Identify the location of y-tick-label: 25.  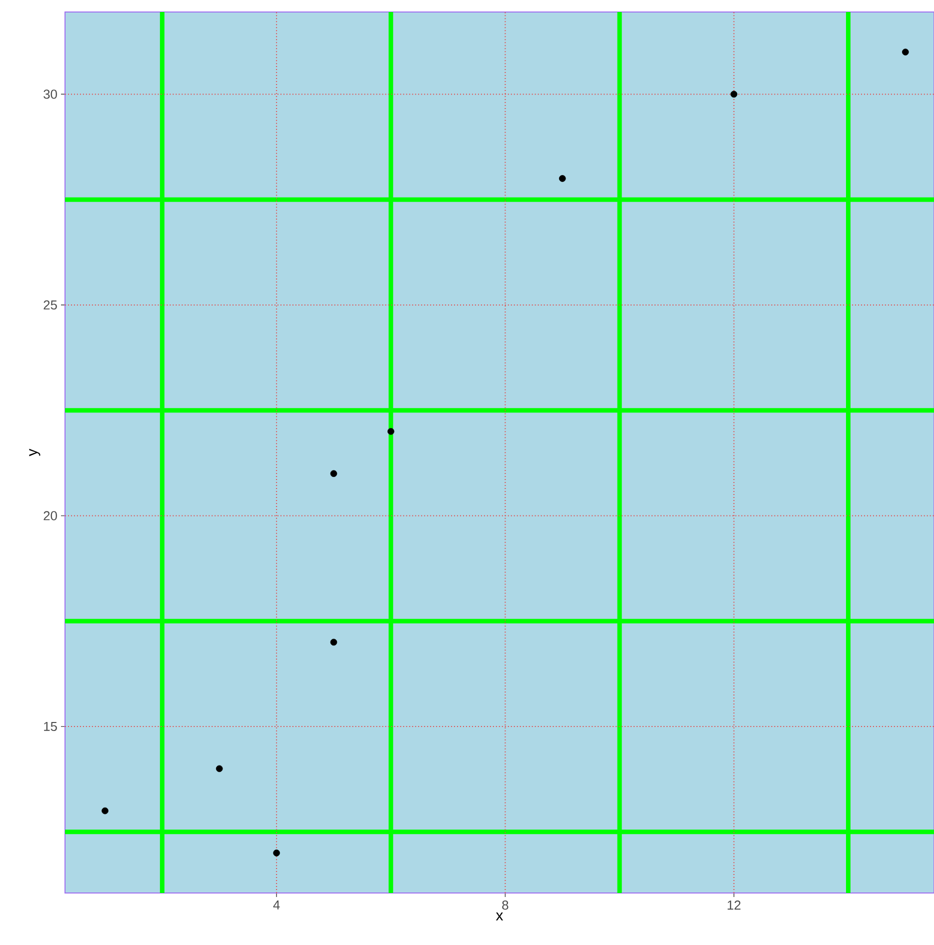
(50, 305).